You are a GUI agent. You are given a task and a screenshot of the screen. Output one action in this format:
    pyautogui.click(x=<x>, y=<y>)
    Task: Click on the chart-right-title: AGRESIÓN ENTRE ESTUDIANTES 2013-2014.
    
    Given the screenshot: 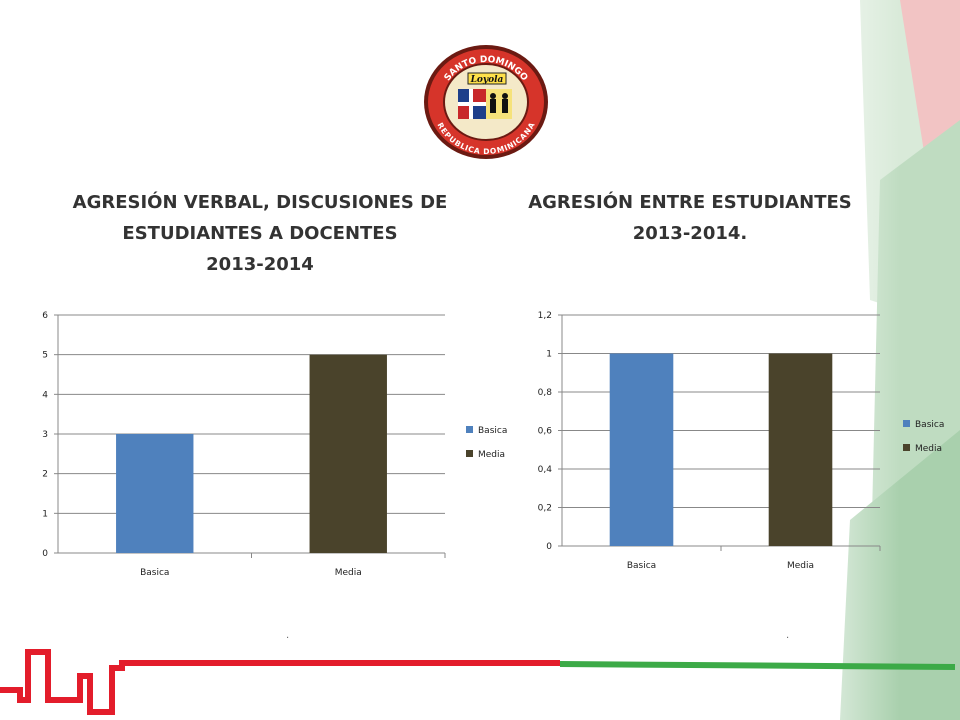 What is the action you would take?
    pyautogui.click(x=690, y=218)
    